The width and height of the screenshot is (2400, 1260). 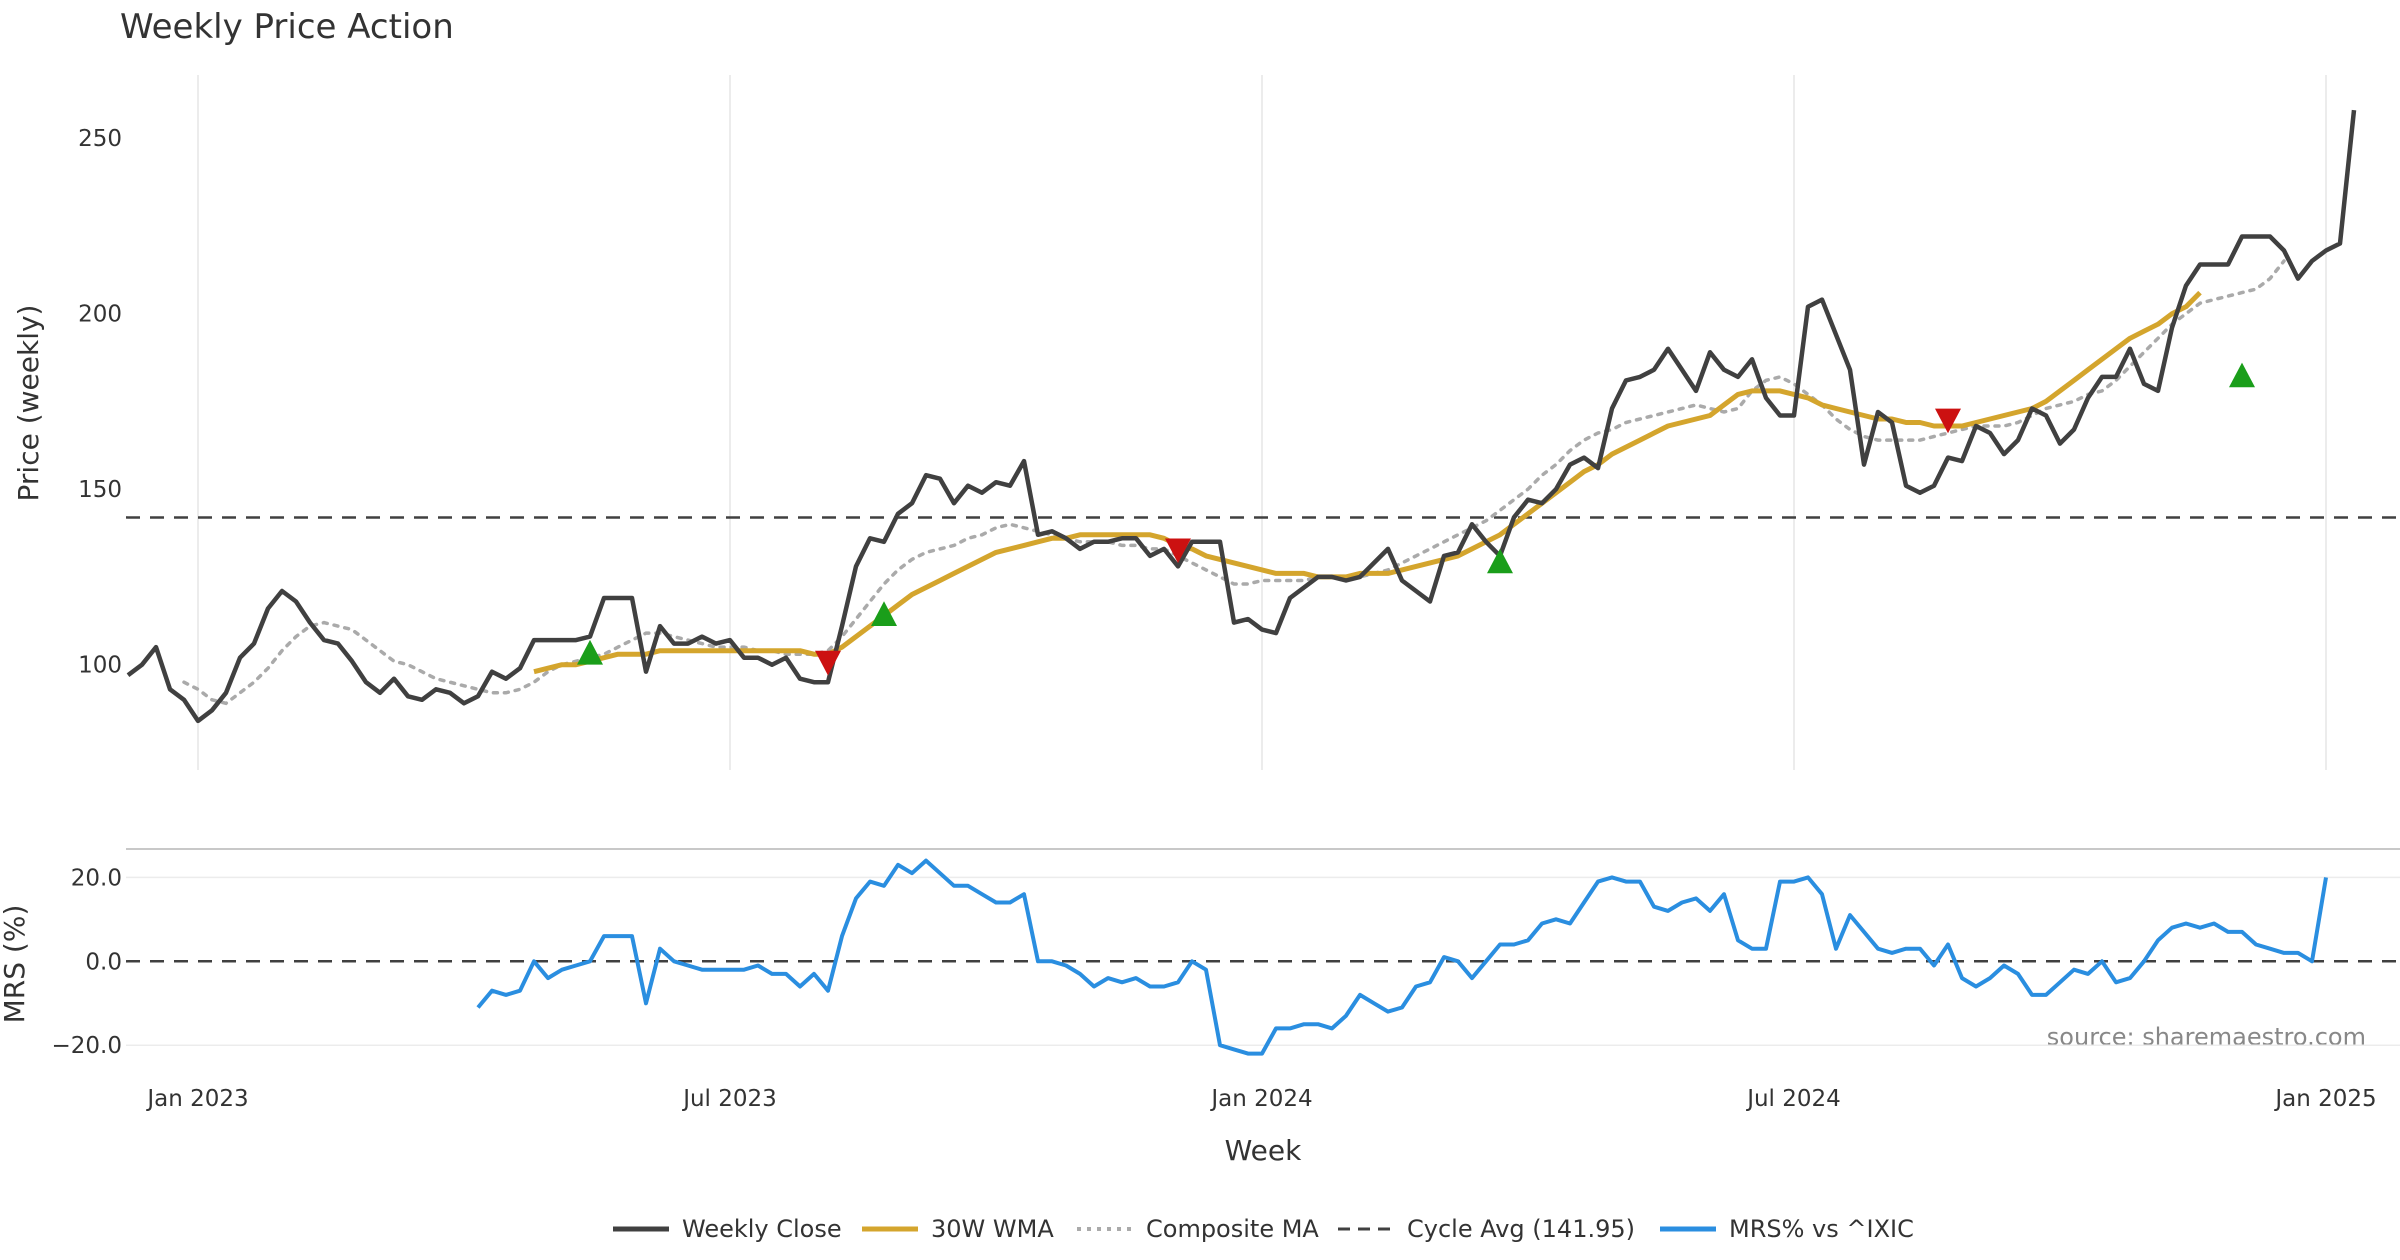 I want to click on legend-30w-wma: 30W WMA, so click(x=958, y=1229).